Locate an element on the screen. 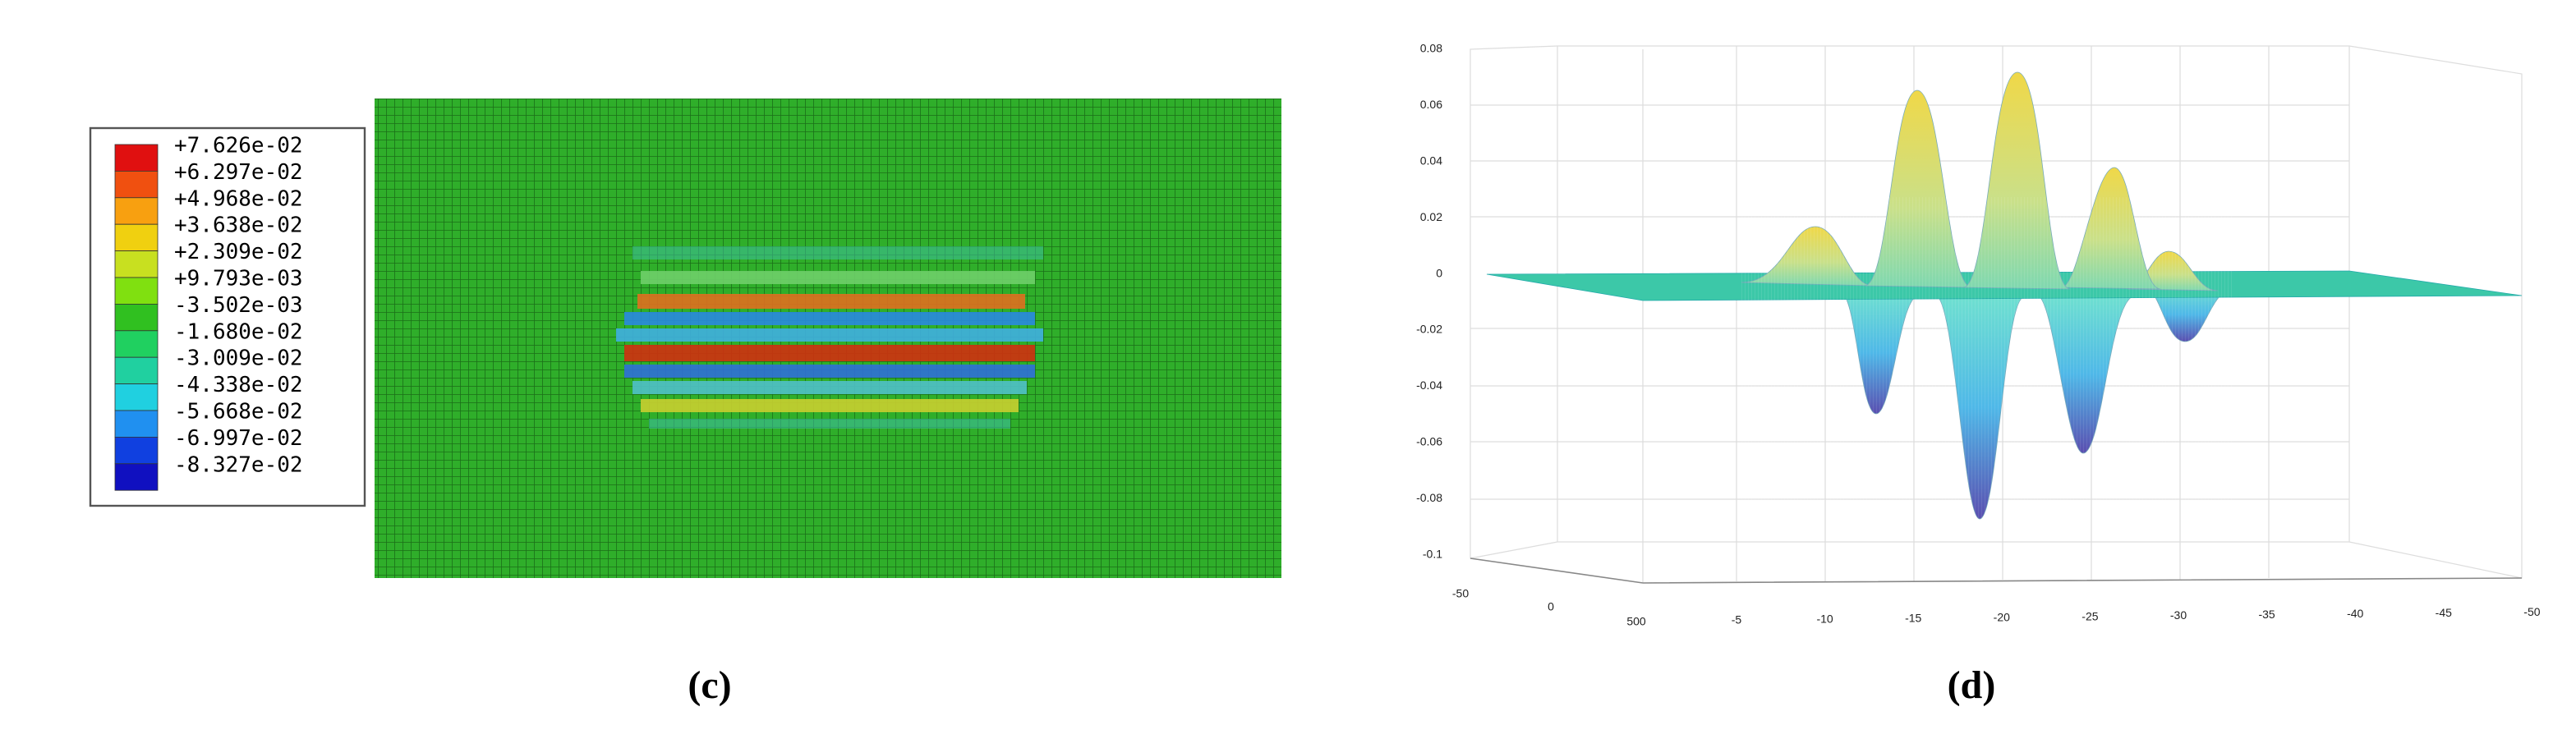 Image resolution: width=2576 pixels, height=748 pixels. panel-label: (d) is located at coordinates (1972, 685).